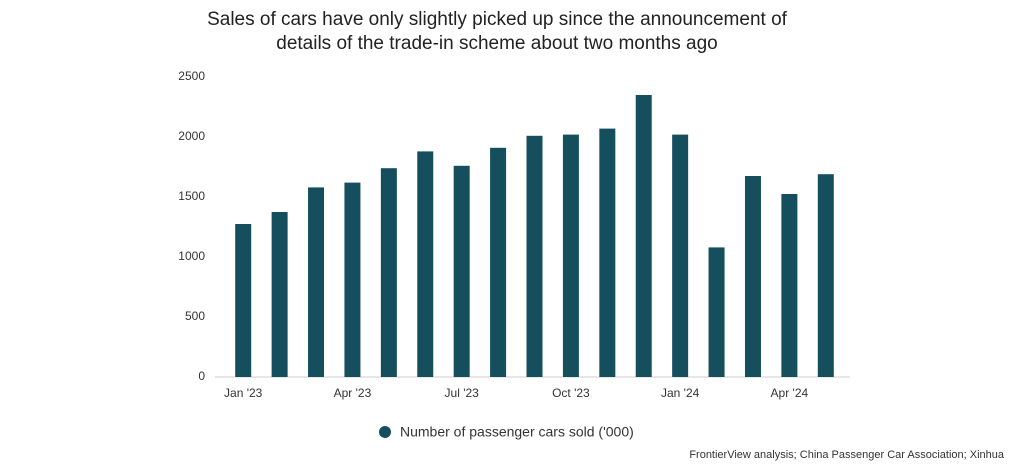 The width and height of the screenshot is (1024, 465). Describe the element at coordinates (680, 393) in the screenshot. I see `x-tick-label: Jan '24` at that location.